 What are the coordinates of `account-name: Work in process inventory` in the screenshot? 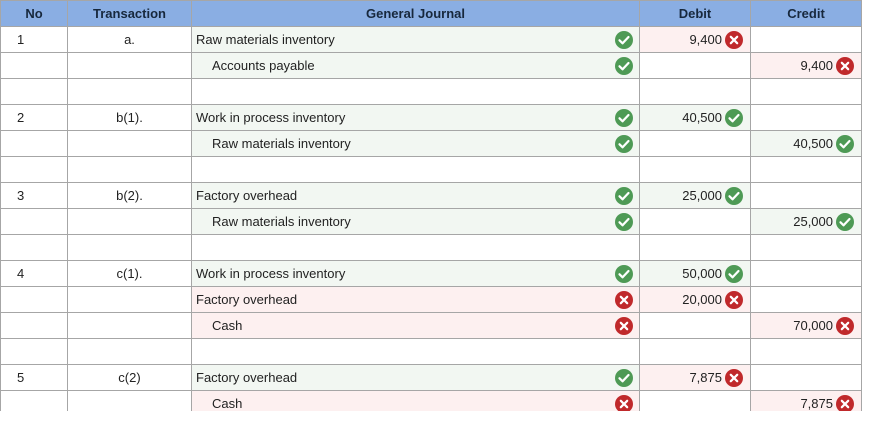 It's located at (271, 117).